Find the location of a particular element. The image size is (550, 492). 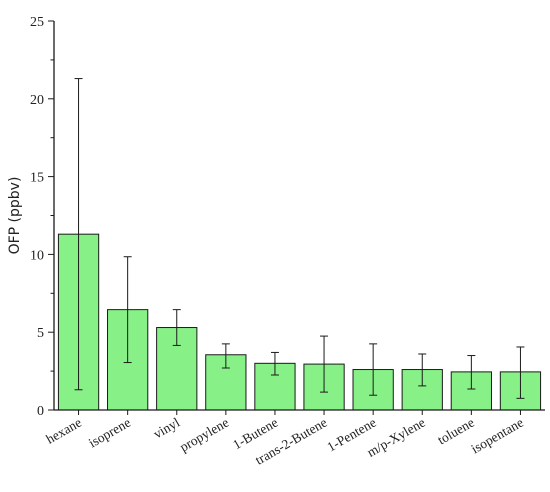

x-category-label: hexane is located at coordinates (63, 431).